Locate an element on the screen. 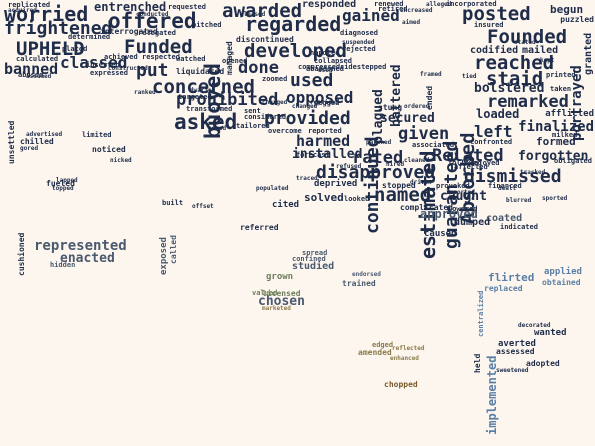  word-spread: spread is located at coordinates (315, 253).